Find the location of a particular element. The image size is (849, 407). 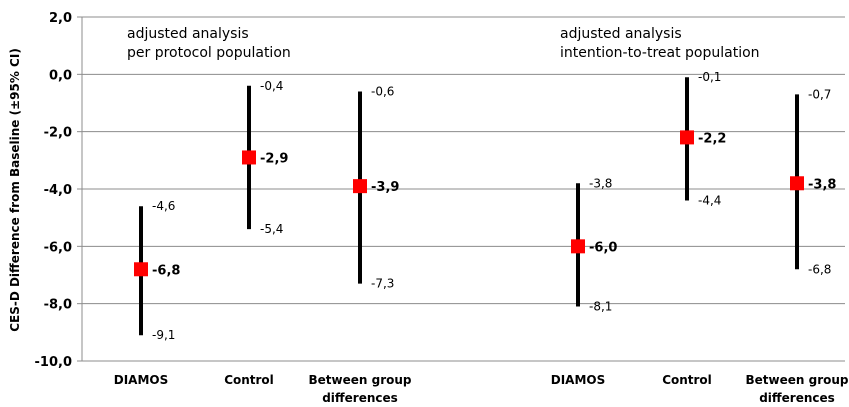

y-axis-label: CES-D Difference from Baseline (±95% CI) is located at coordinates (15, 190).